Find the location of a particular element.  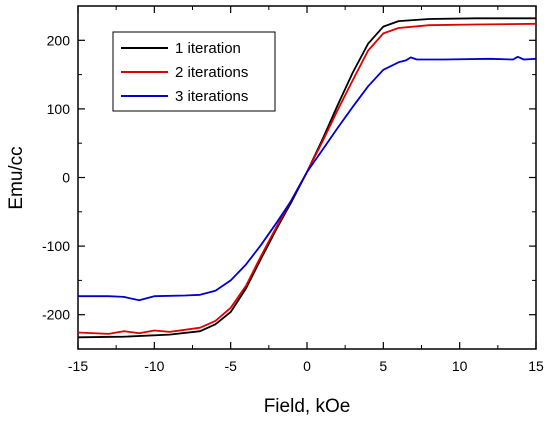

y-tick-label: 100 is located at coordinates (59, 109).